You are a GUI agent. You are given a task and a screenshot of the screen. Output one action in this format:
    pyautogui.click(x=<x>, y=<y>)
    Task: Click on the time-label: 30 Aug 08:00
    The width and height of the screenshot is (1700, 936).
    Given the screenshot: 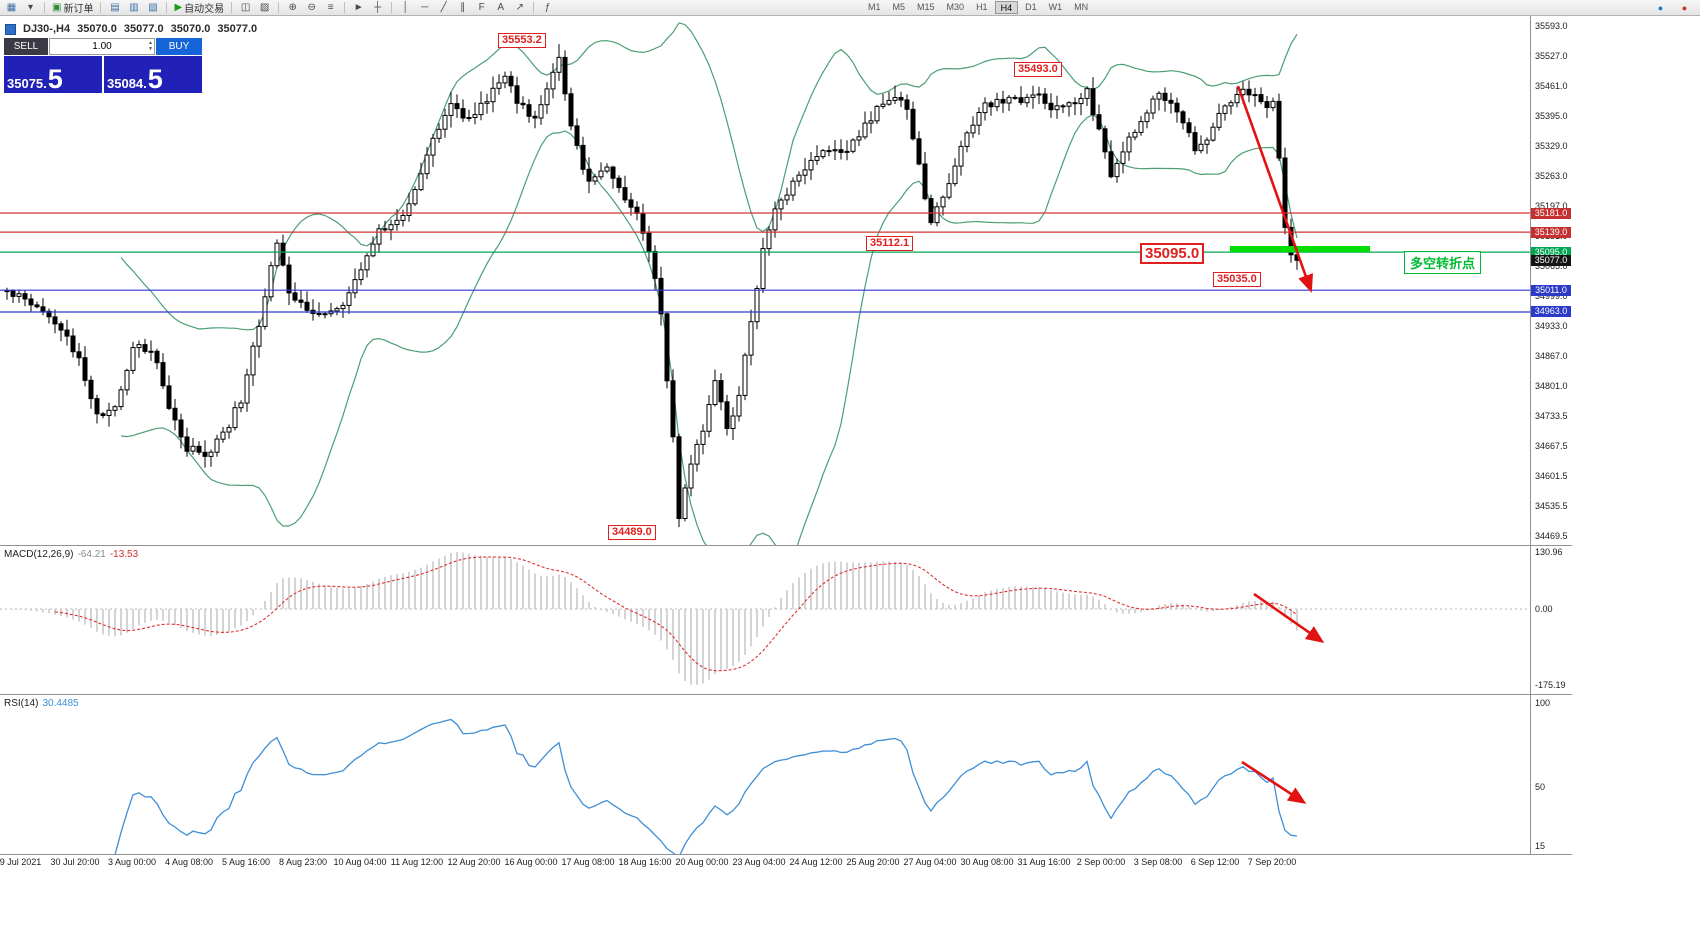 What is the action you would take?
    pyautogui.click(x=987, y=862)
    